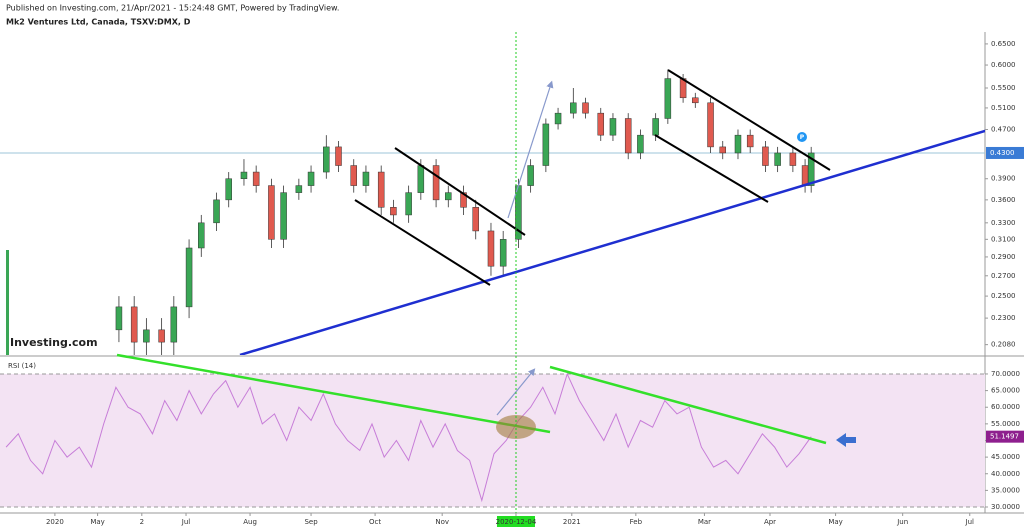 The image size is (1024, 530). I want to click on x-tick-label: 2, so click(142, 522).